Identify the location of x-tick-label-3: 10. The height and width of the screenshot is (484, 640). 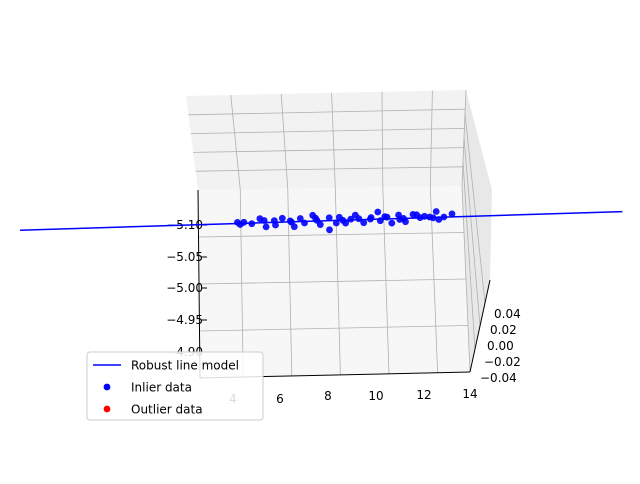
(375, 396).